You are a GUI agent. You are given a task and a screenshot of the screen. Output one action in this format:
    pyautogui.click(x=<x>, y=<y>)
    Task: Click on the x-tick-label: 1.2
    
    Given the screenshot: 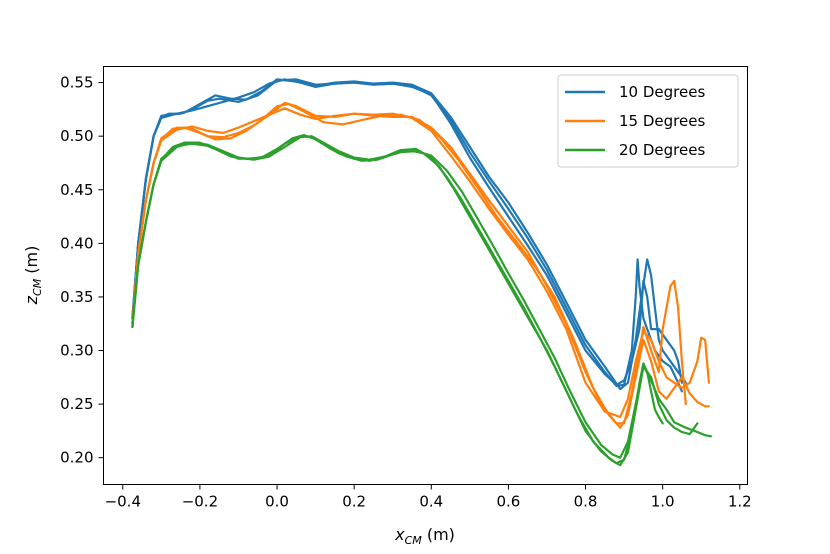 What is the action you would take?
    pyautogui.click(x=740, y=502)
    